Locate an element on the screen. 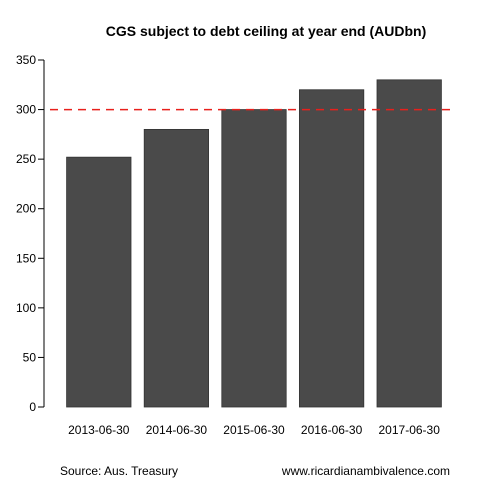 The height and width of the screenshot is (480, 480). y-tick-label: 300 is located at coordinates (26, 110).